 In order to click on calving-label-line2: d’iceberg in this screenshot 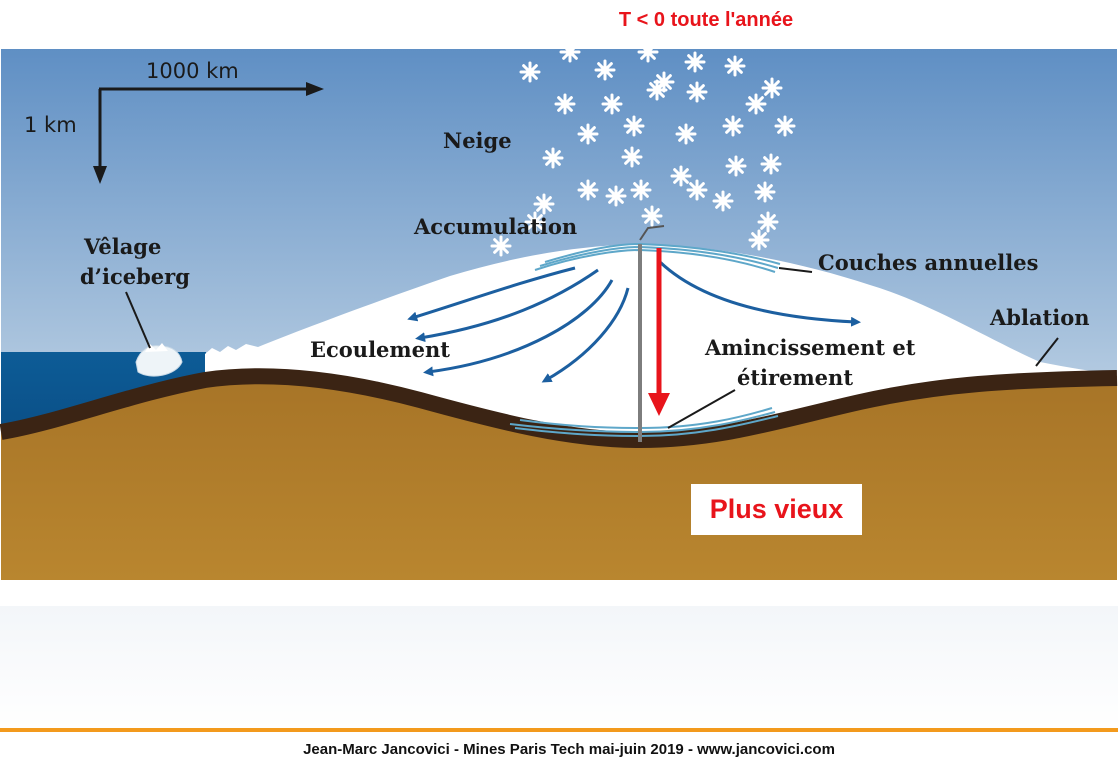, I will do `click(135, 276)`.